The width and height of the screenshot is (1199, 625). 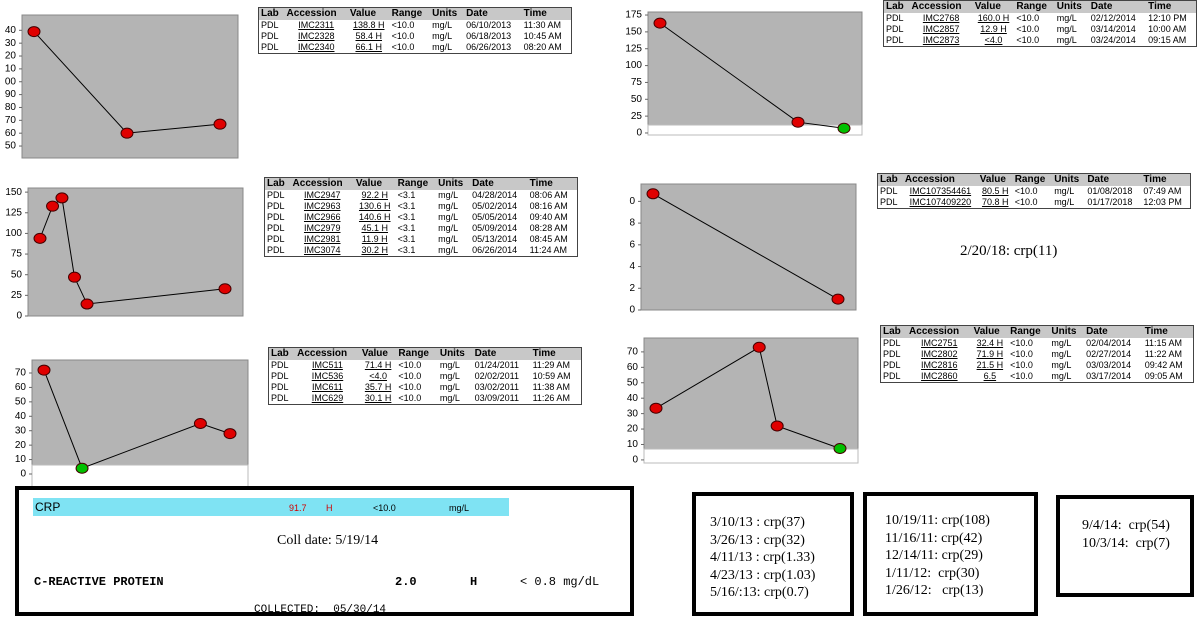 What do you see at coordinates (271, 507) in the screenshot?
I see `crp-bar` at bounding box center [271, 507].